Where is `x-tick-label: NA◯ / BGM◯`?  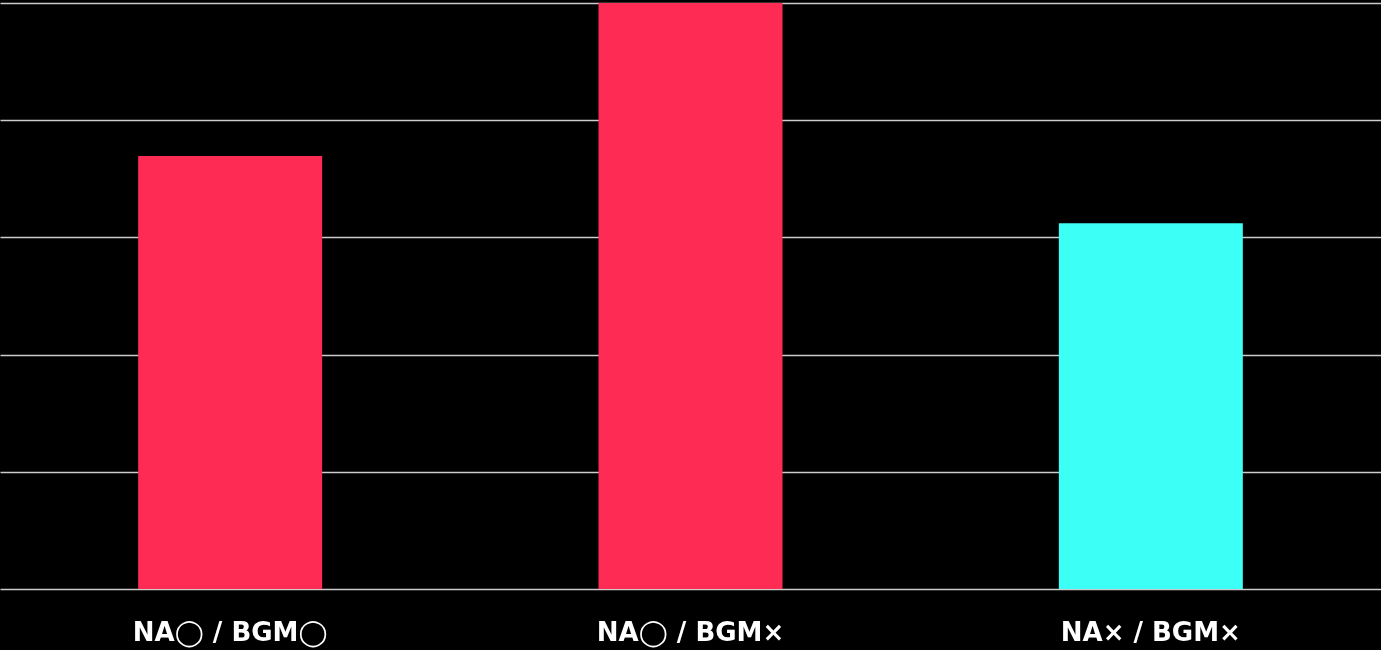
x-tick-label: NA◯ / BGM◯ is located at coordinates (230, 632).